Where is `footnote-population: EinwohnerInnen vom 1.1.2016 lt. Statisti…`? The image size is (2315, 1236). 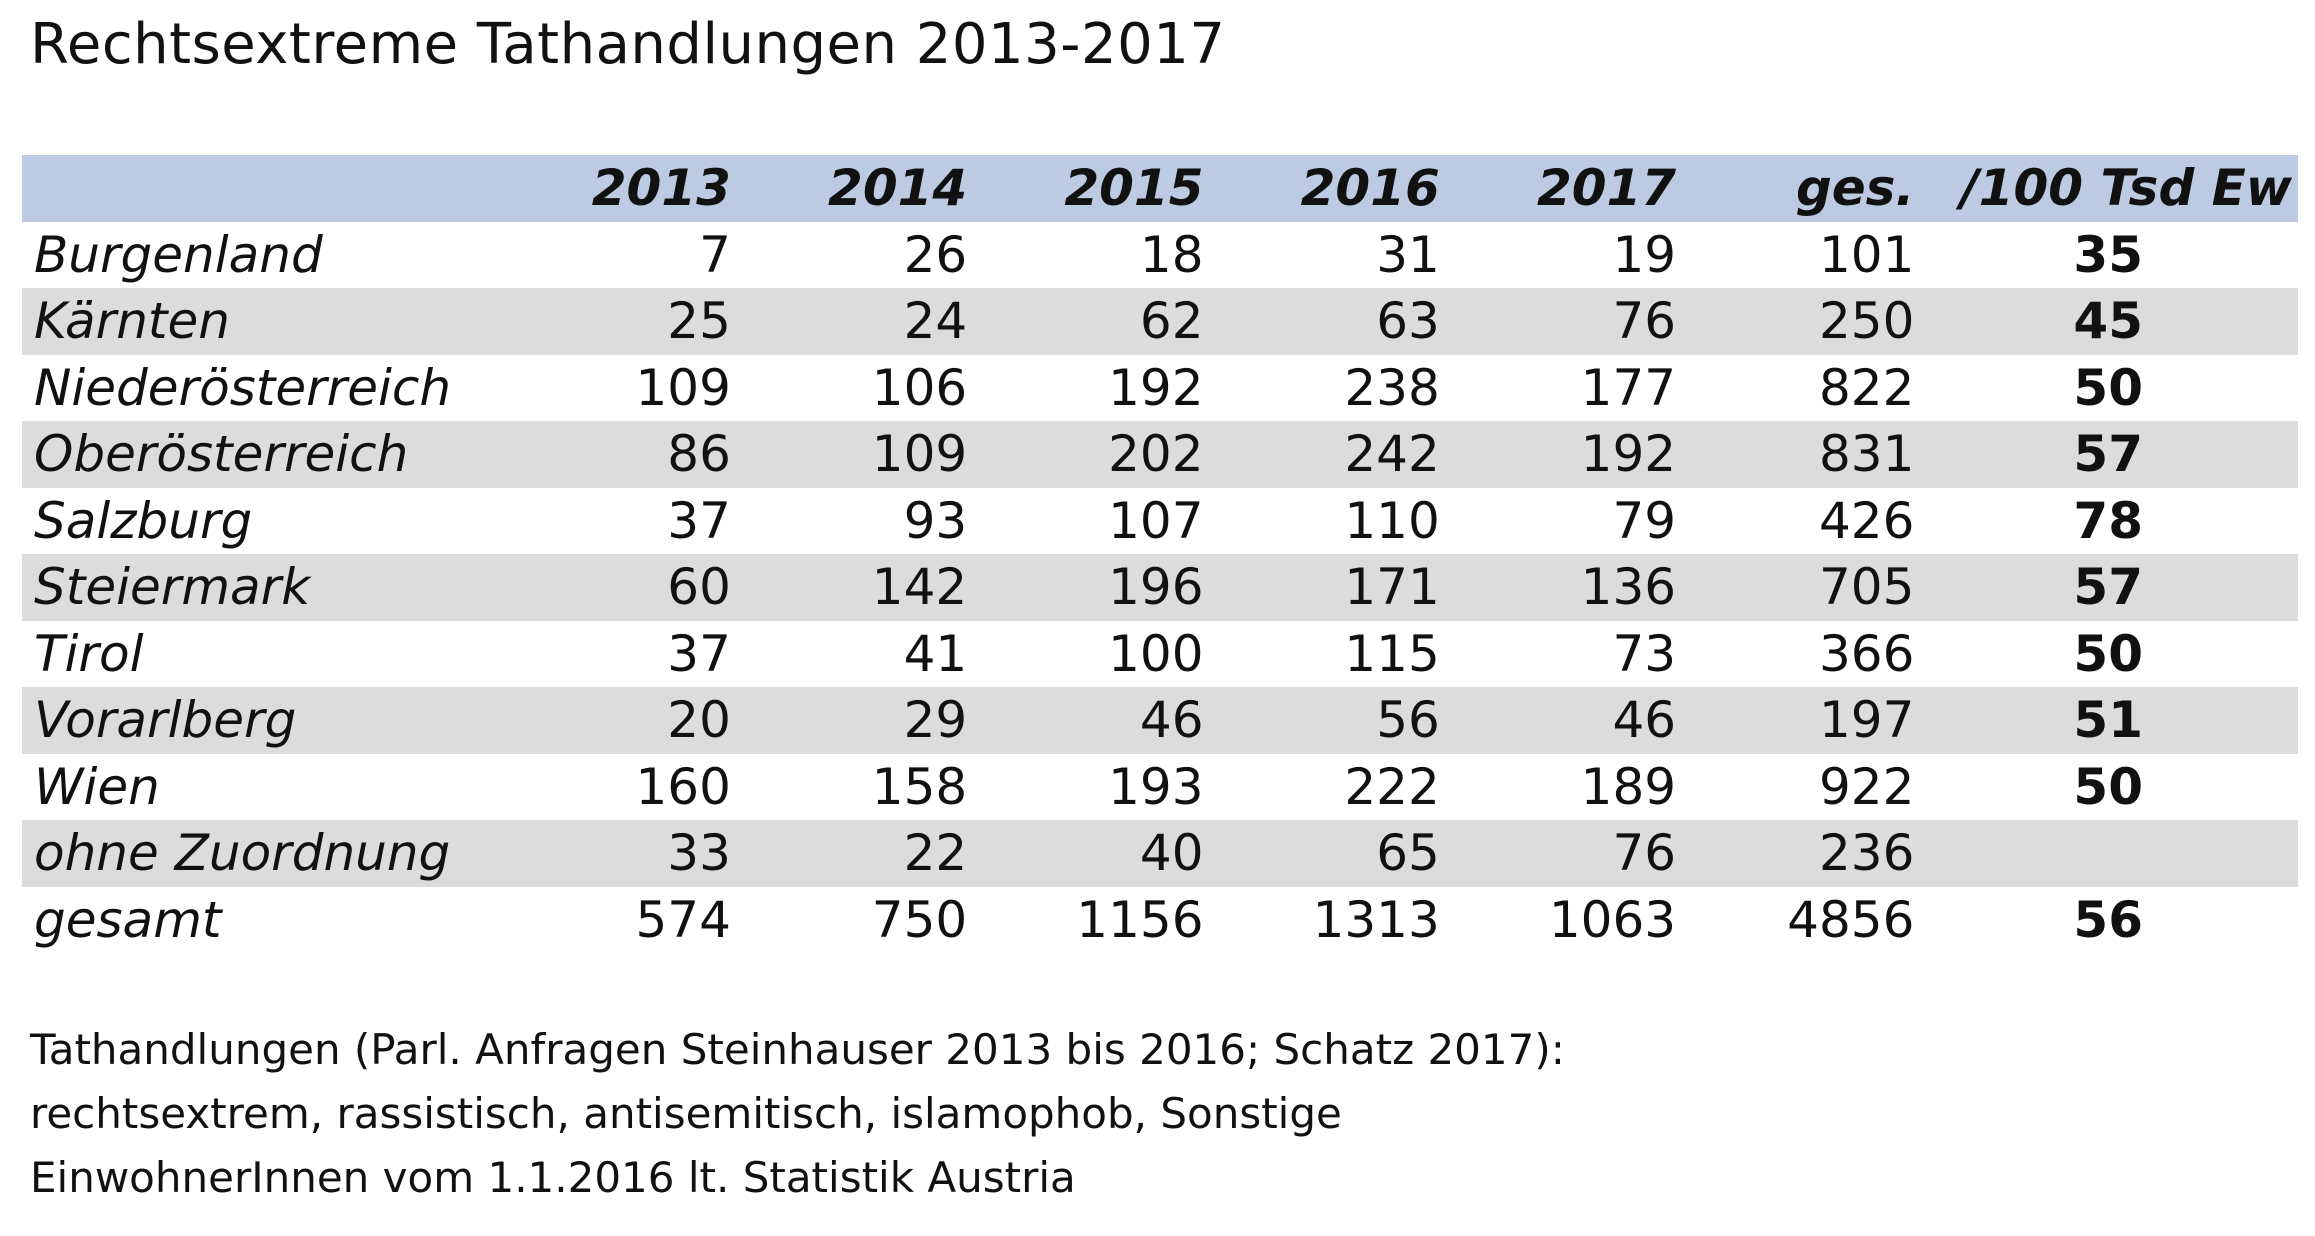
footnote-population: EinwohnerInnen vom 1.1.2016 lt. Statisti… is located at coordinates (553, 1177).